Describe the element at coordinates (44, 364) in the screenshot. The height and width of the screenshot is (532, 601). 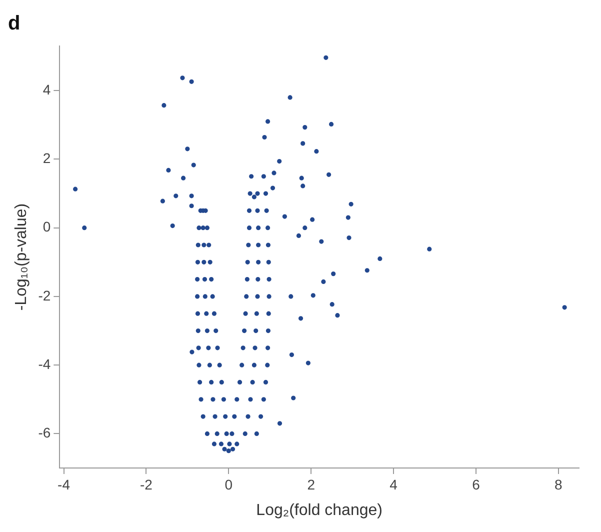
I see `y-tick-label: -4` at that location.